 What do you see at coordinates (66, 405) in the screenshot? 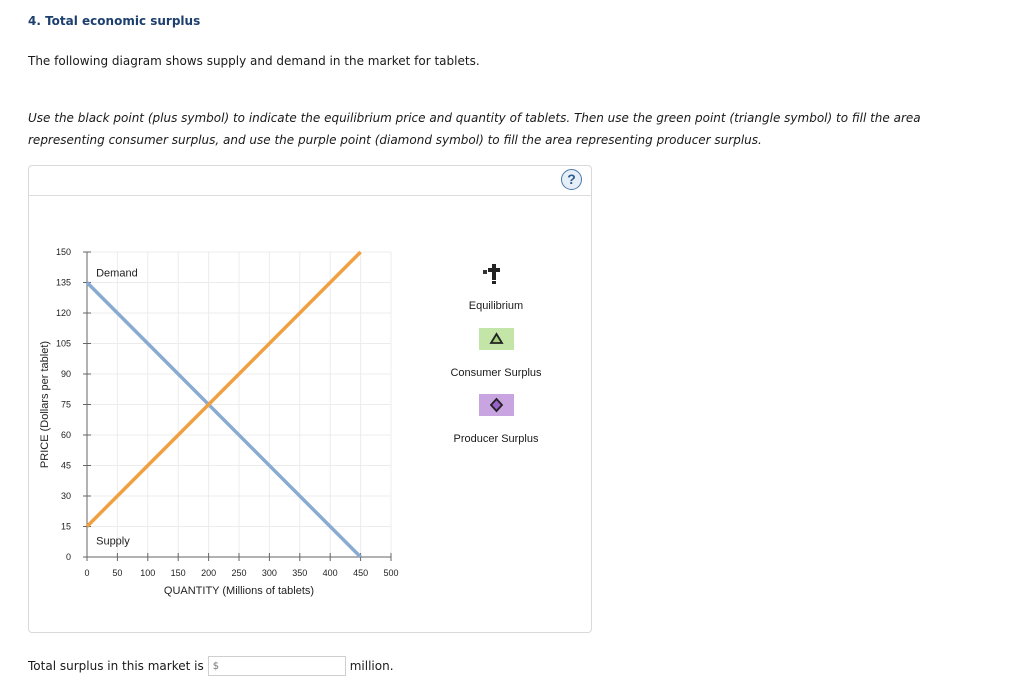
I see `y-tick-label: 75` at bounding box center [66, 405].